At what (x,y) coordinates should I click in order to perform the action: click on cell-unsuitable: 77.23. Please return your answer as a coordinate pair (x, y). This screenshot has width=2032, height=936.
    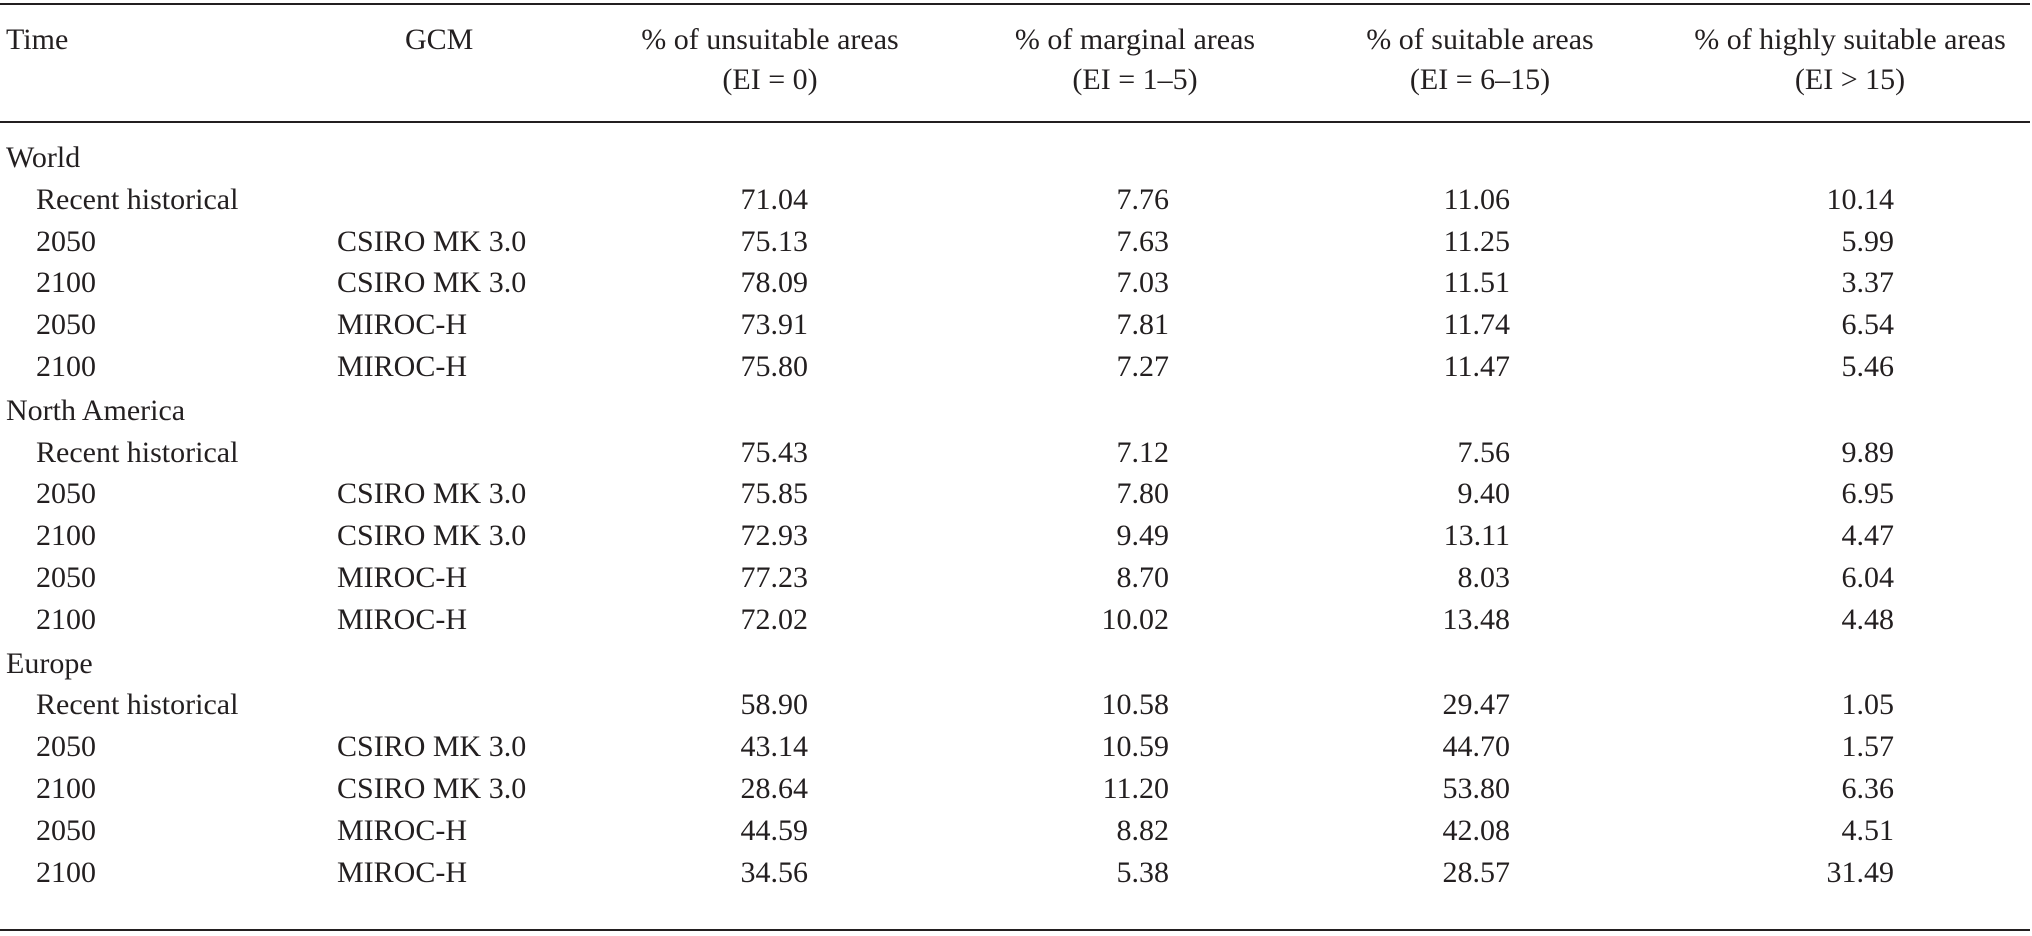
    Looking at the image, I should click on (774, 577).